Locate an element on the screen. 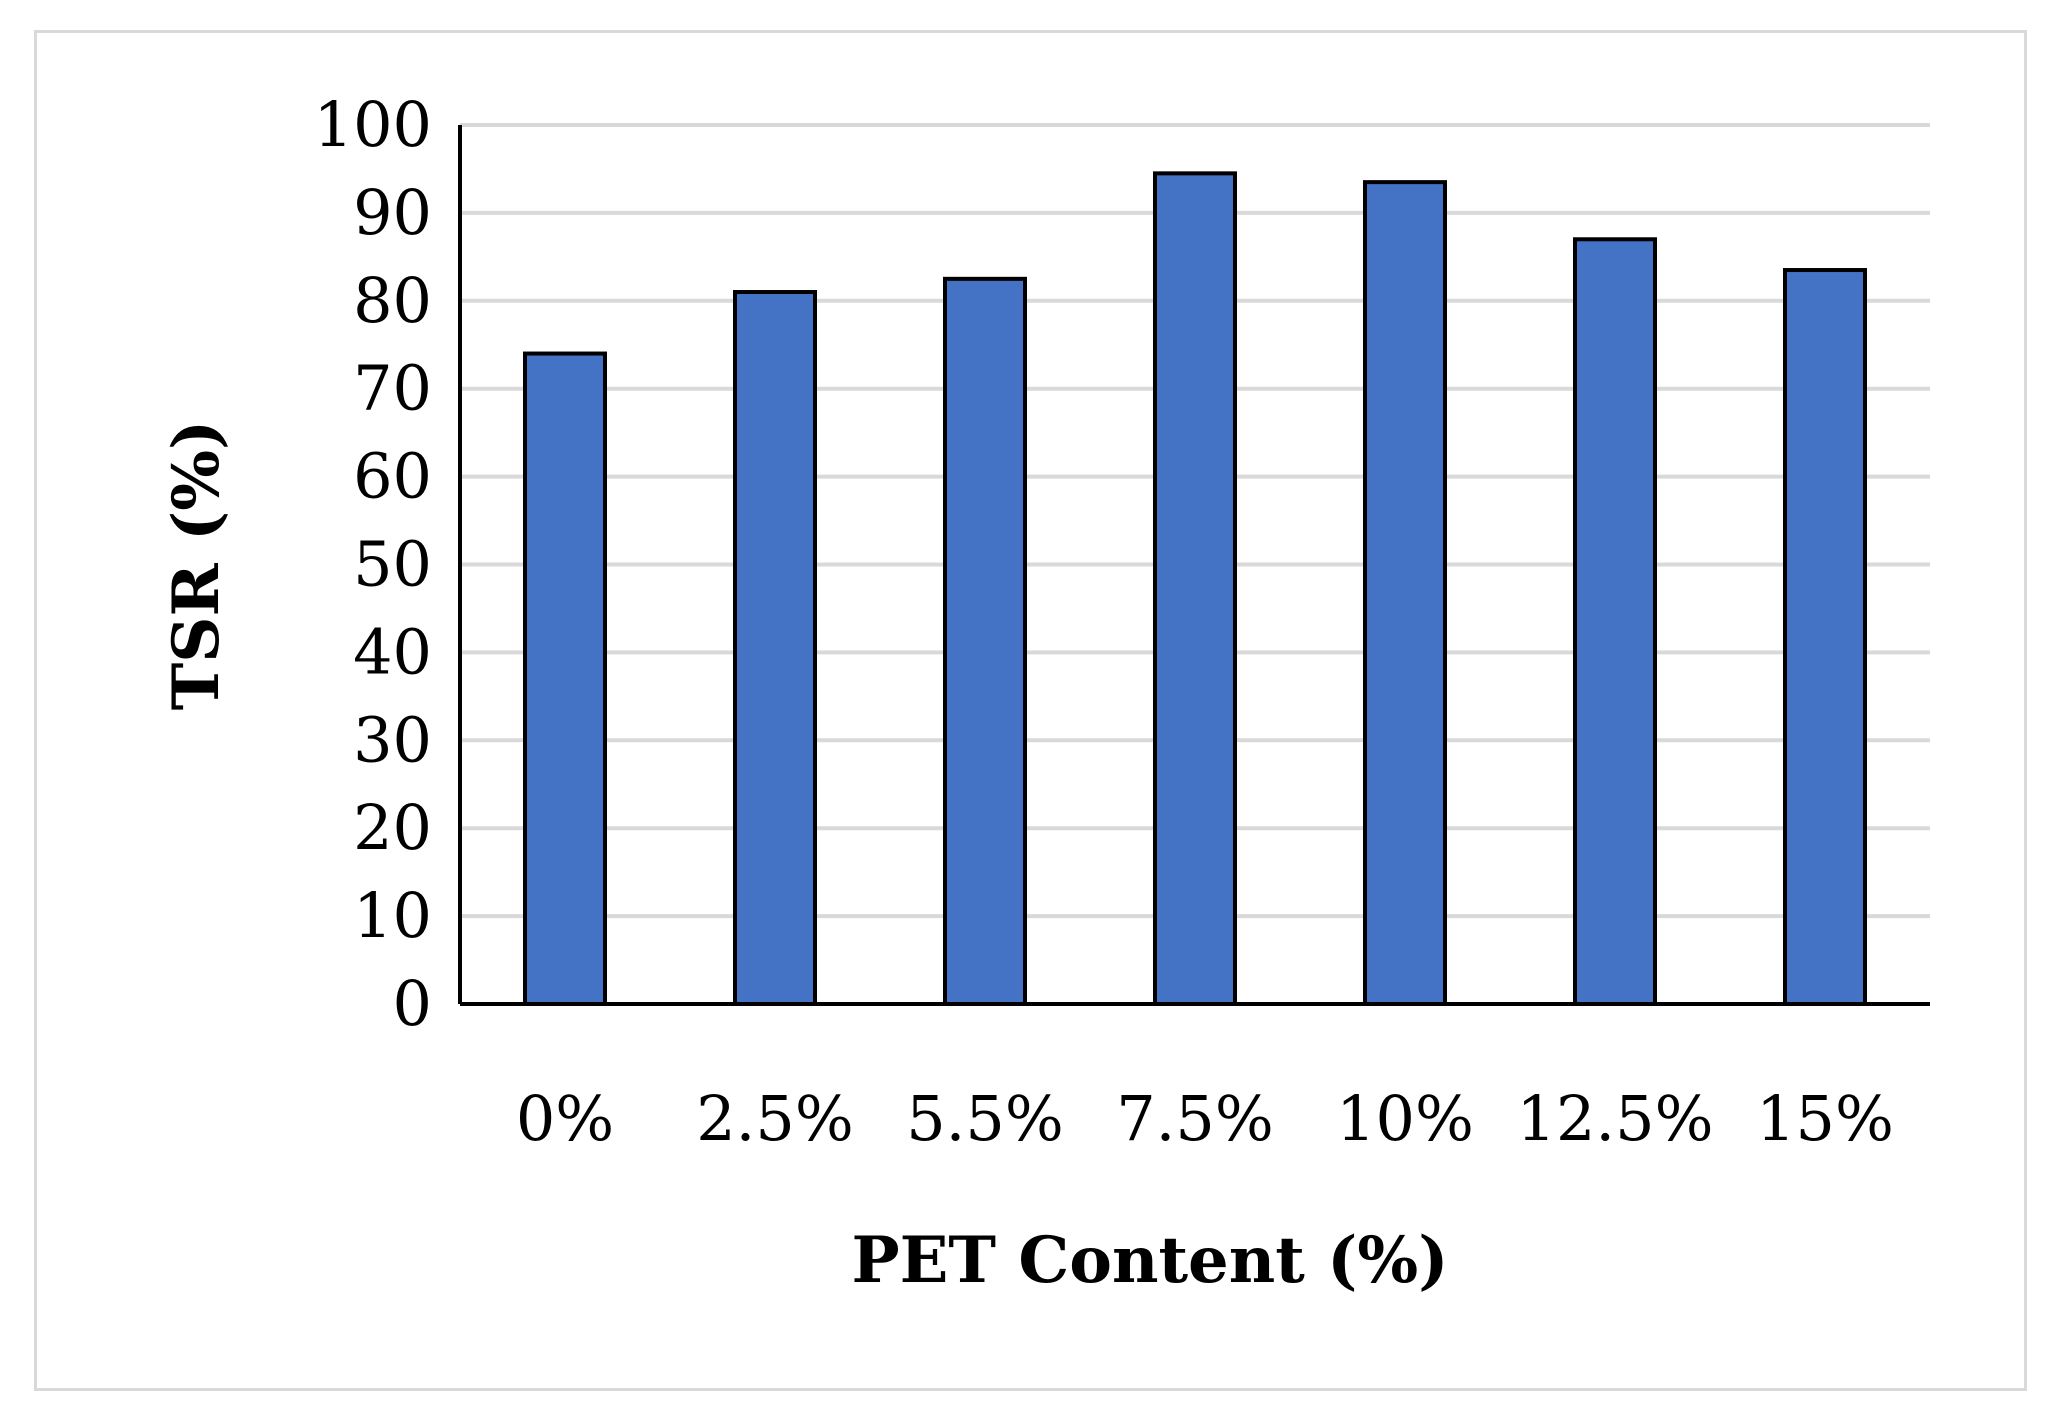 The height and width of the screenshot is (1420, 2050). bar-12.5% is located at coordinates (1615, 621).